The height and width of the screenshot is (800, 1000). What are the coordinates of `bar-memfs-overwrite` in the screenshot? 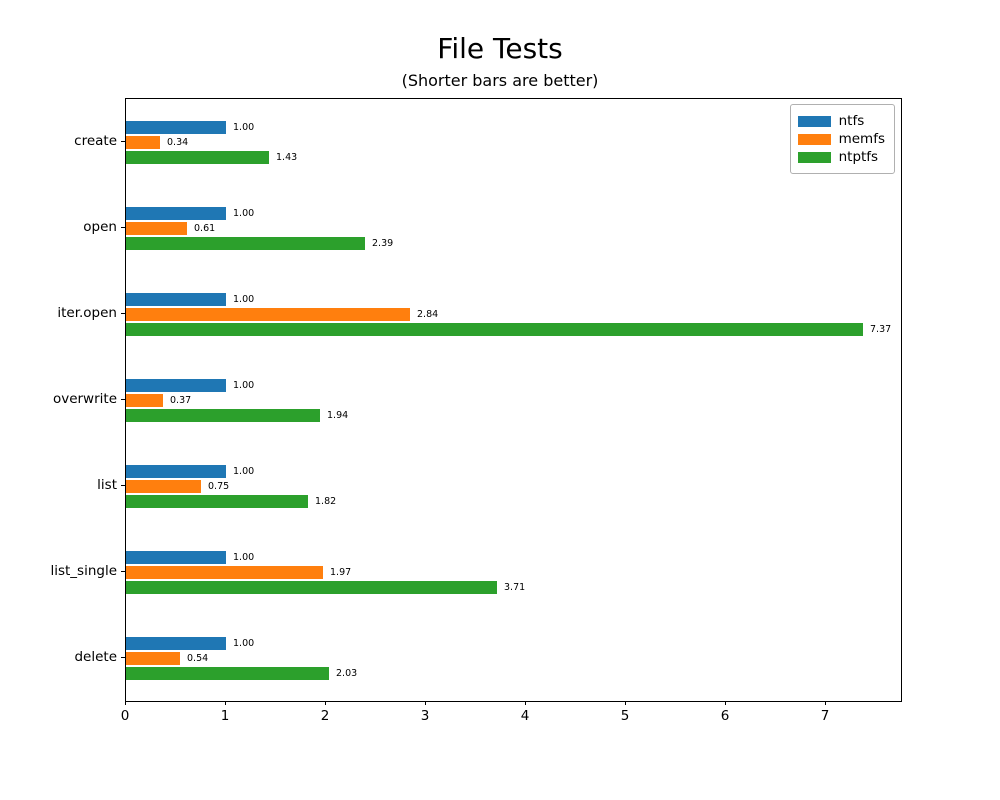 It's located at (144, 400).